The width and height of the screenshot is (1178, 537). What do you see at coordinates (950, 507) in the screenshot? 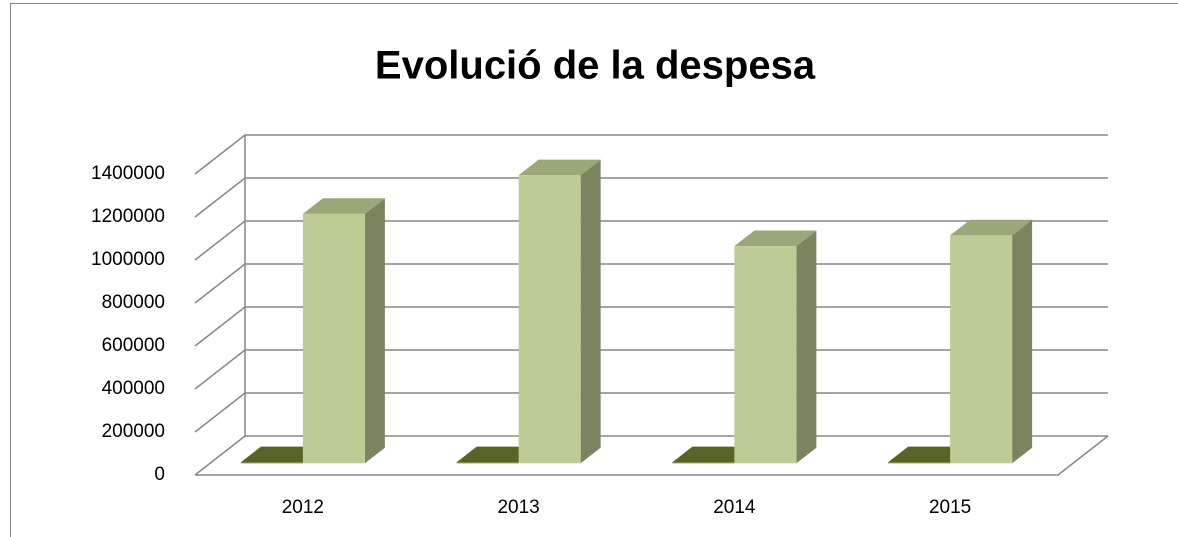
I see `x-tick-label: 2015` at bounding box center [950, 507].